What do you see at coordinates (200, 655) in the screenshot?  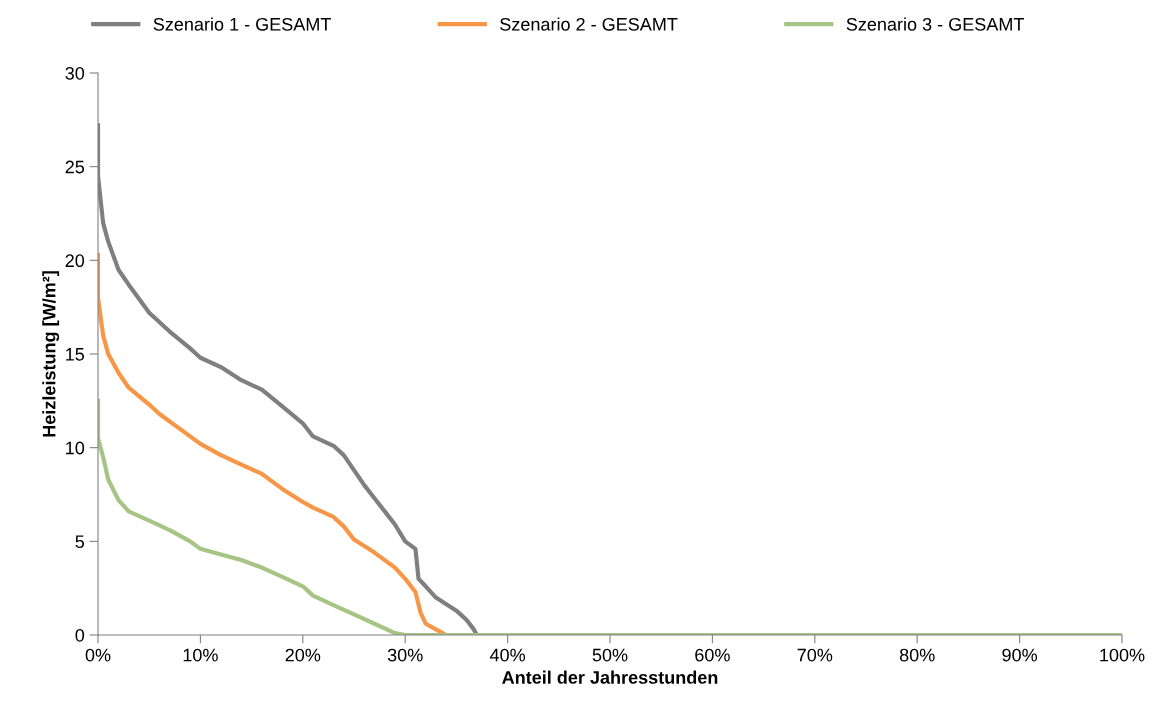 I see `x-tick-label: 10%` at bounding box center [200, 655].